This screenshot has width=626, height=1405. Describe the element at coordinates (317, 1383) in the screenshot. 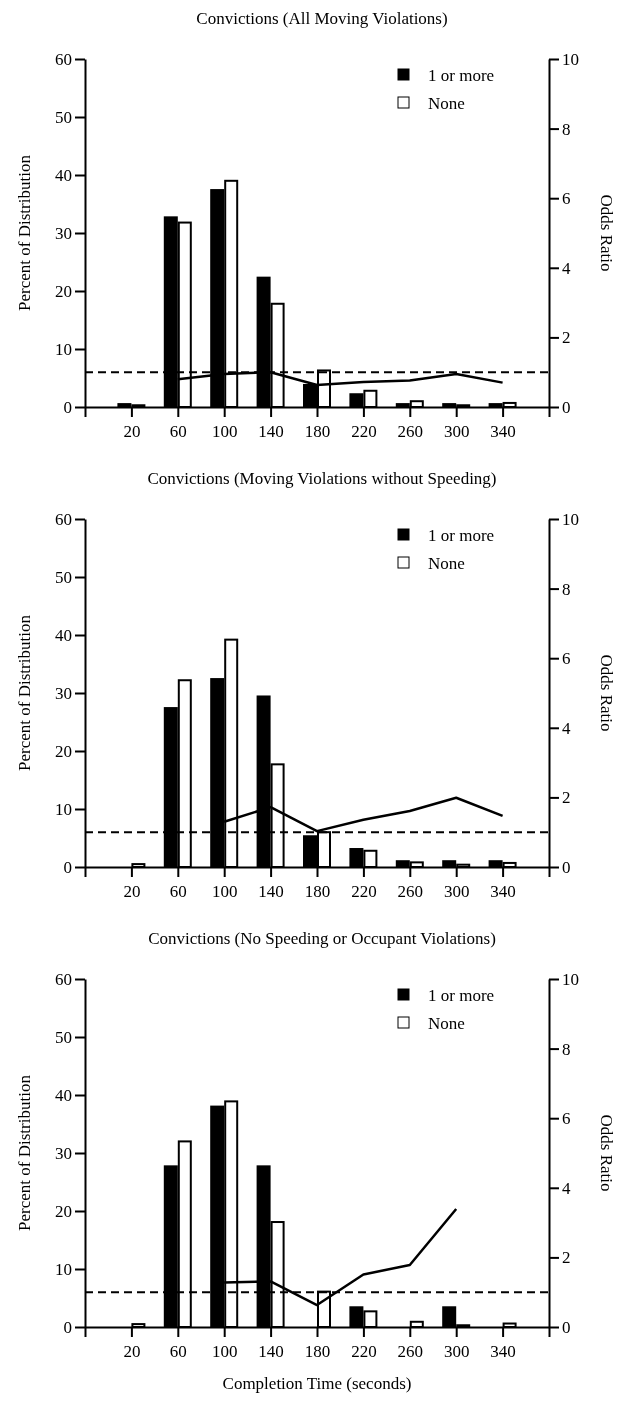

I see `x-axis-title: Completion Time (seconds)` at that location.